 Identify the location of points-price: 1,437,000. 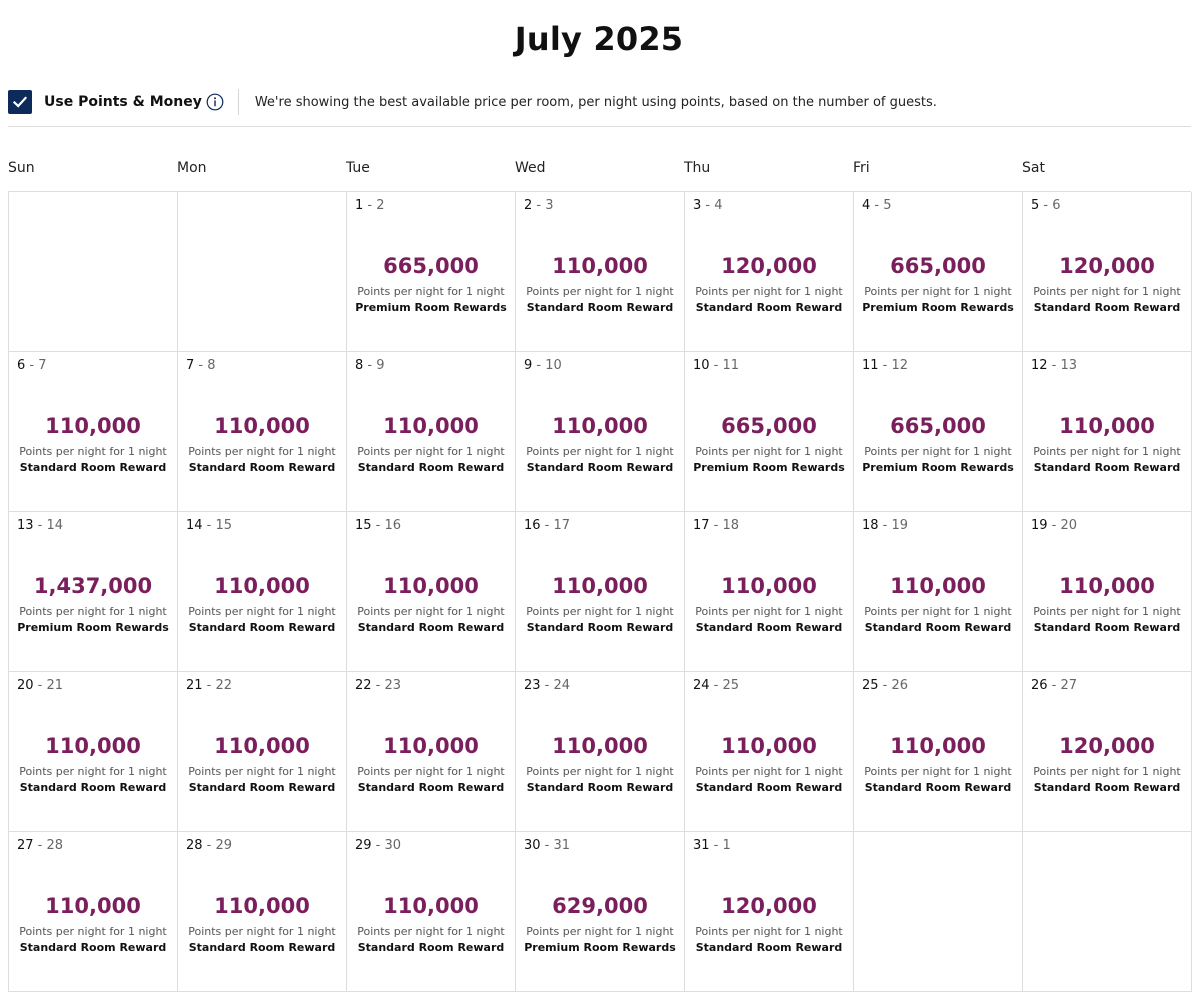
(93, 586).